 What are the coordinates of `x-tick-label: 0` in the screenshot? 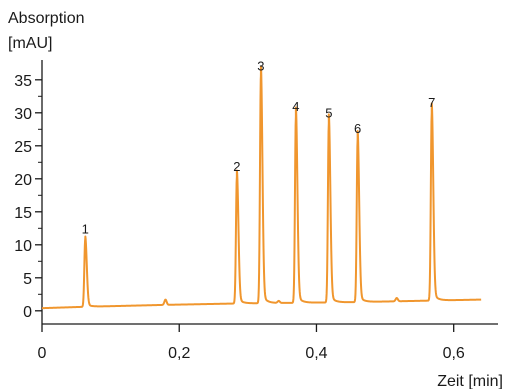 It's located at (42, 353).